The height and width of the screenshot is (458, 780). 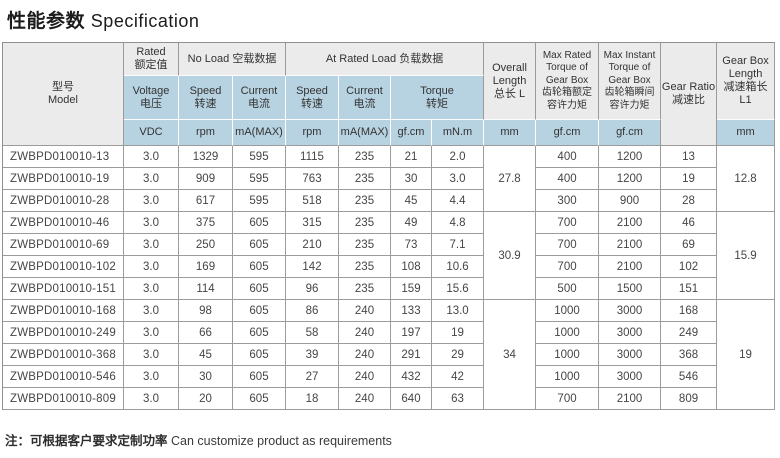 What do you see at coordinates (63, 223) in the screenshot?
I see `model-cell: ZWBPD010010-46` at bounding box center [63, 223].